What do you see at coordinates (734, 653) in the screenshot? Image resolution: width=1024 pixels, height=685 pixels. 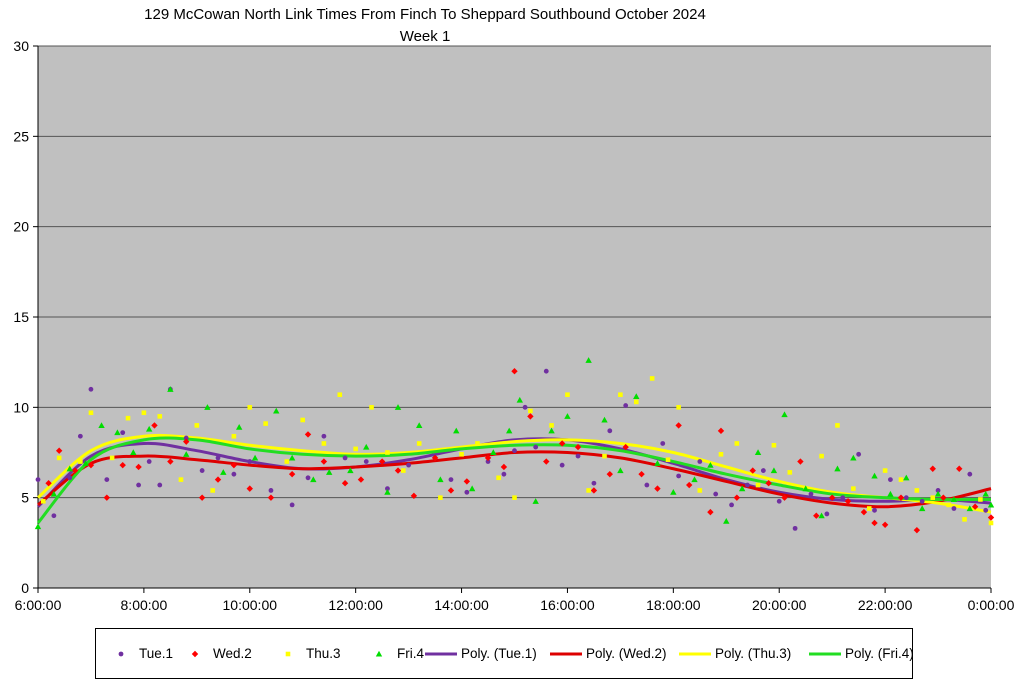 I see `legend-item: Poly. (Thu.3)` at bounding box center [734, 653].